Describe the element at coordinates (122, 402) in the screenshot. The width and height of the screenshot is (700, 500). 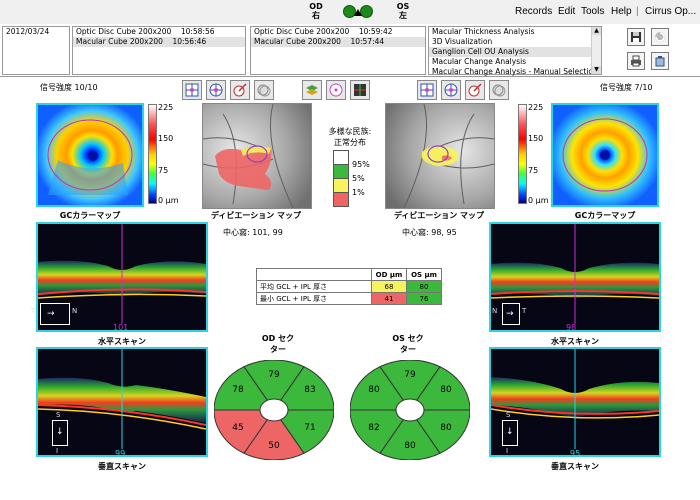
I see `od-vertical-bscan` at that location.